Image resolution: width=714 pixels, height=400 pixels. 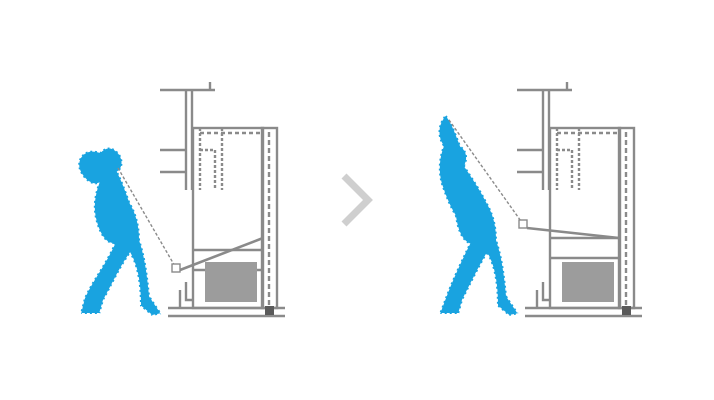 I want to click on chevron-right-icon, so click(x=357, y=200).